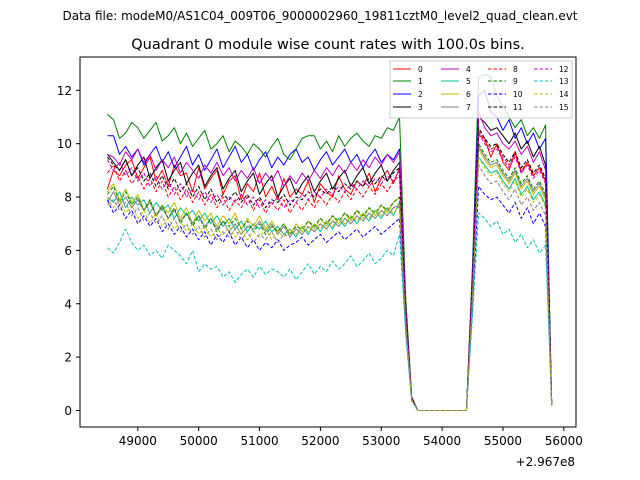 The width and height of the screenshot is (640, 480). What do you see at coordinates (259, 441) in the screenshot?
I see `x-tick-label: 51000` at bounding box center [259, 441].